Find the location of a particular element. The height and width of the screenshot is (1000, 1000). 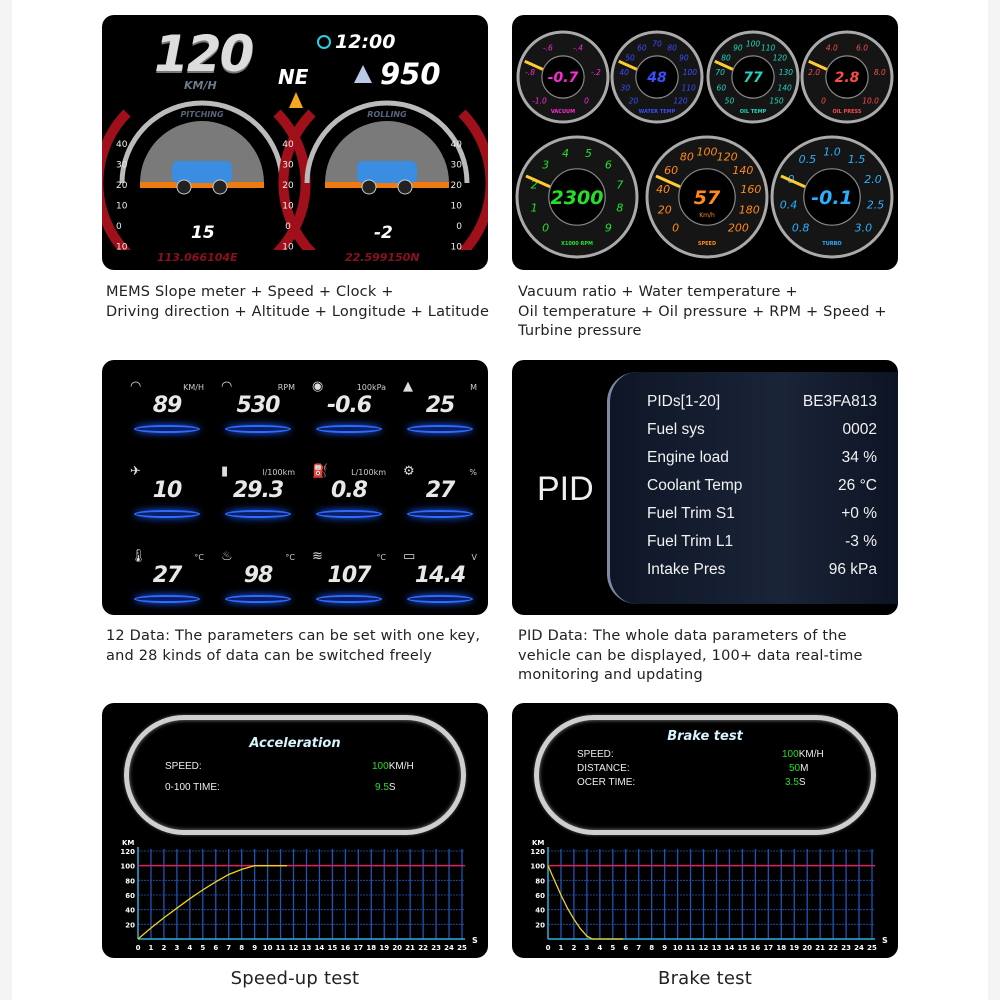

data-cell: ⚙% 27 is located at coordinates (440, 495).